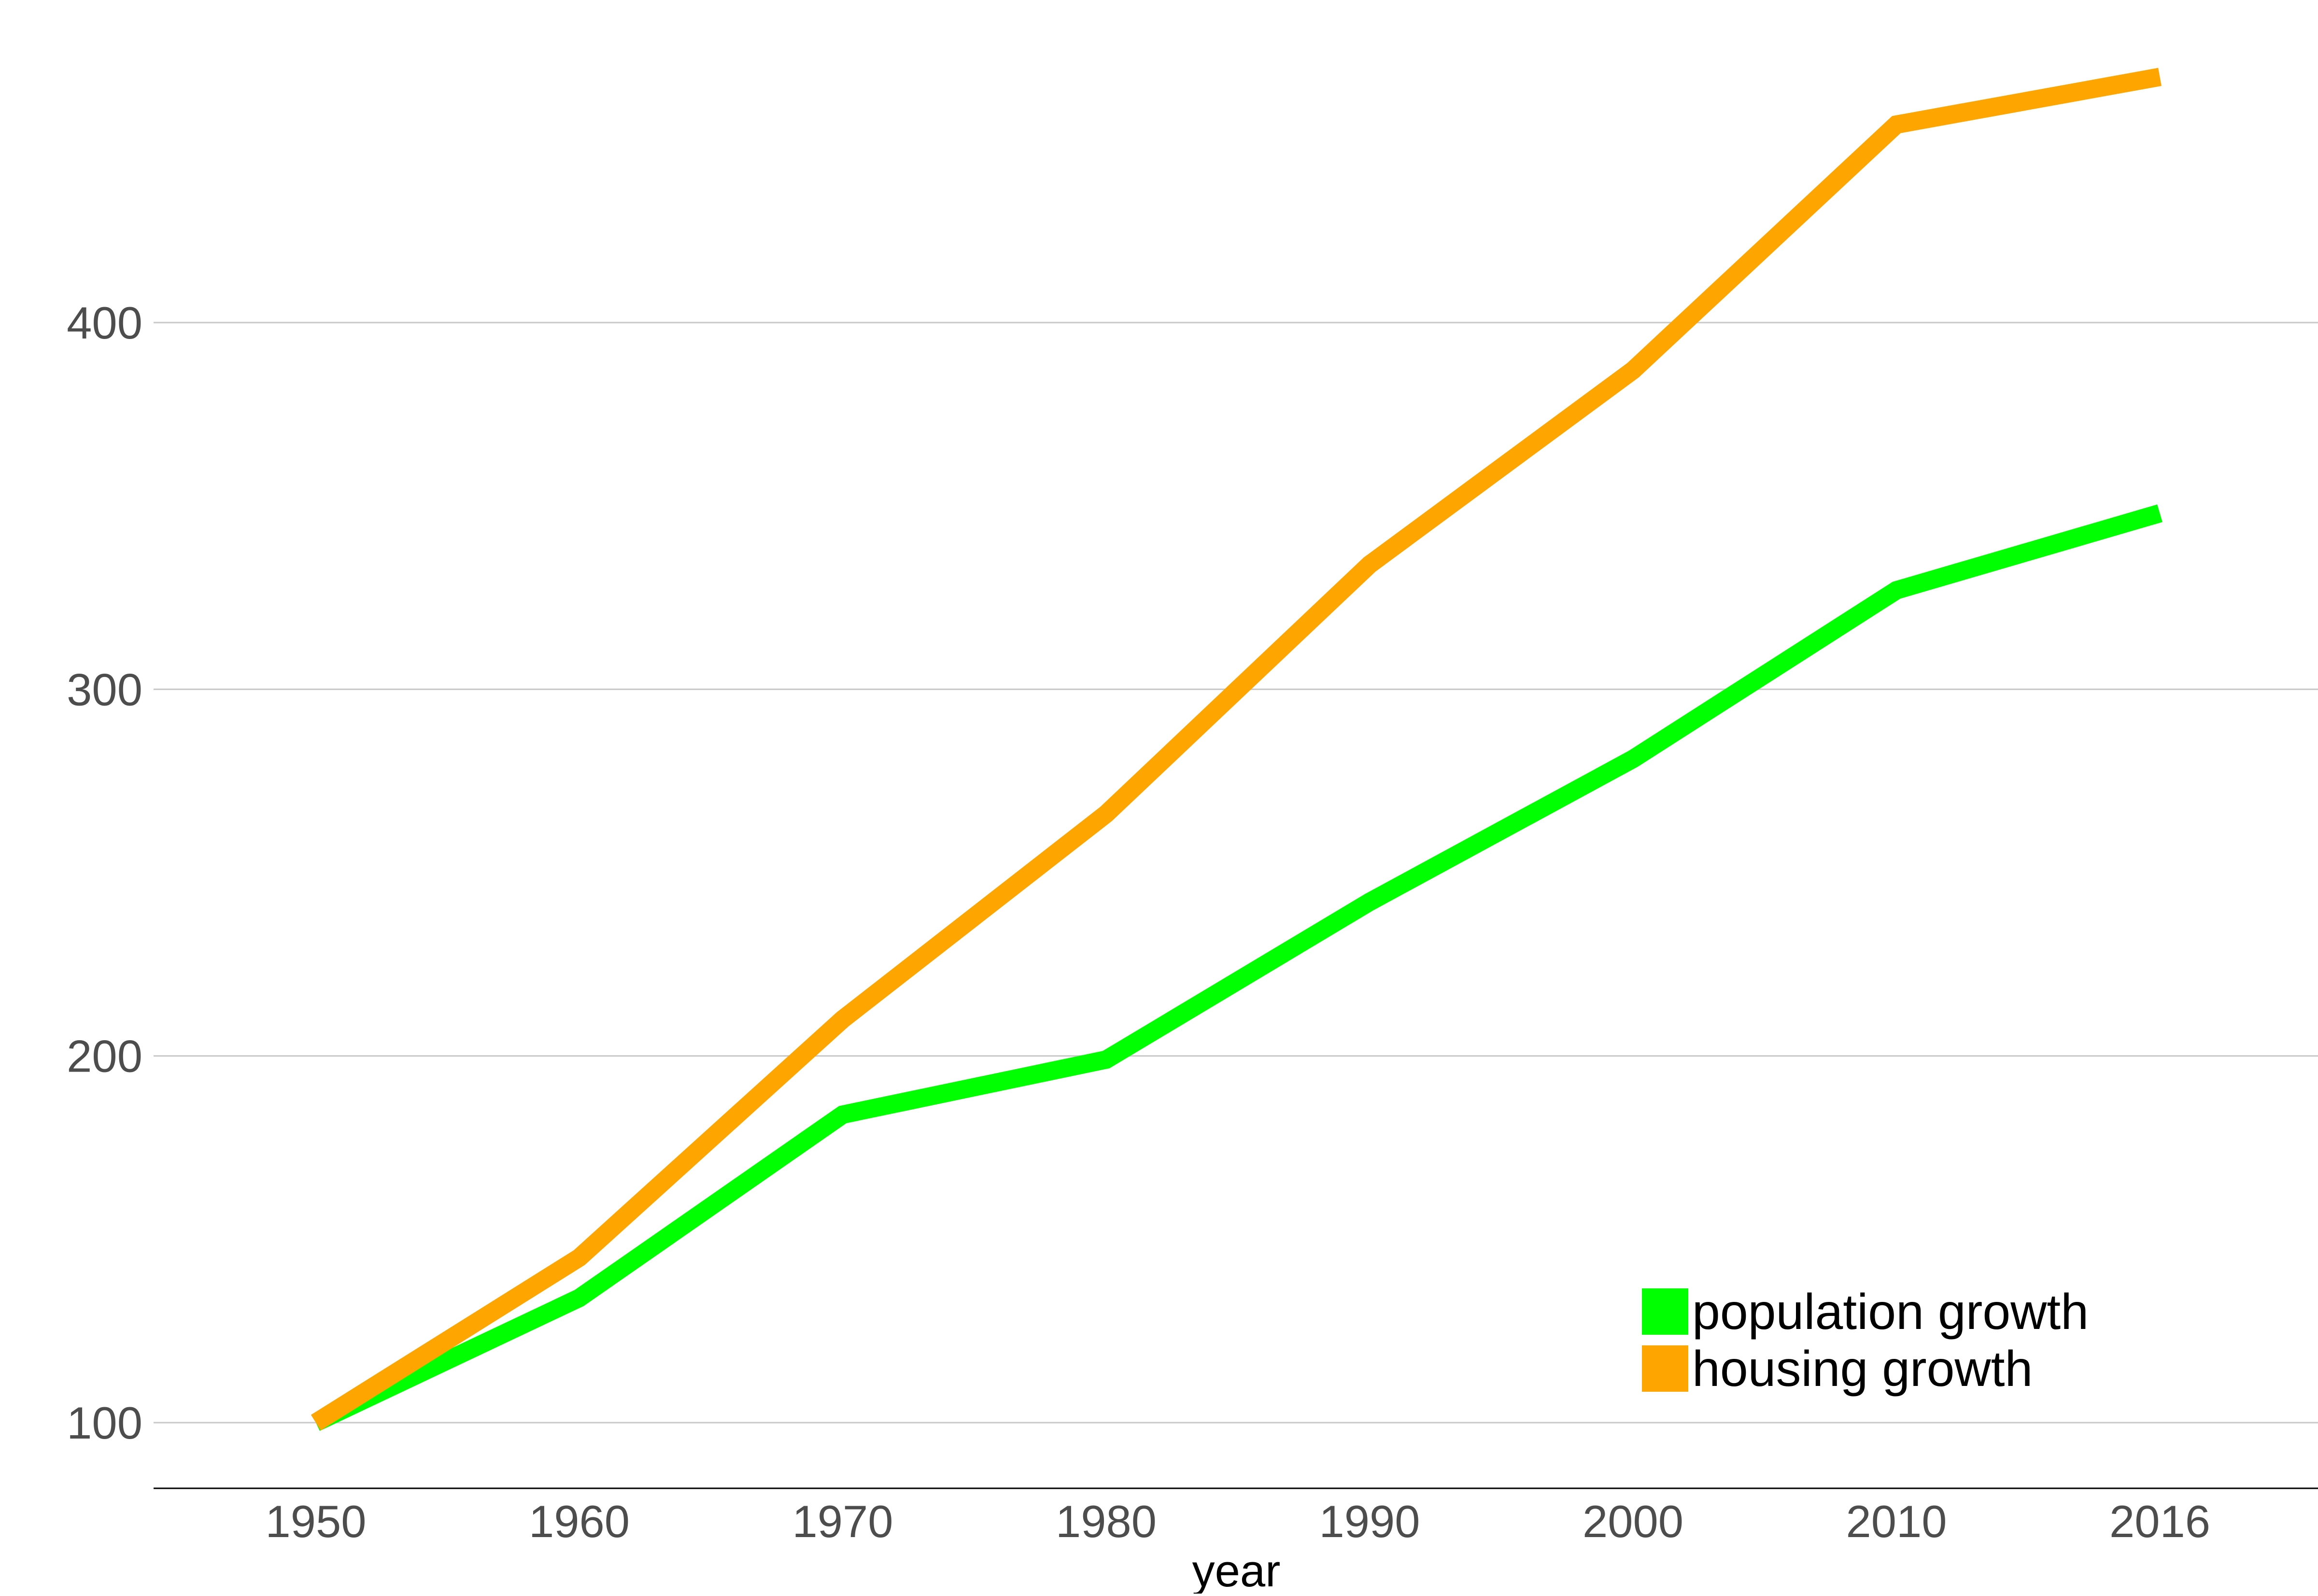  Describe the element at coordinates (104, 322) in the screenshot. I see `y-tick-label: 400` at that location.